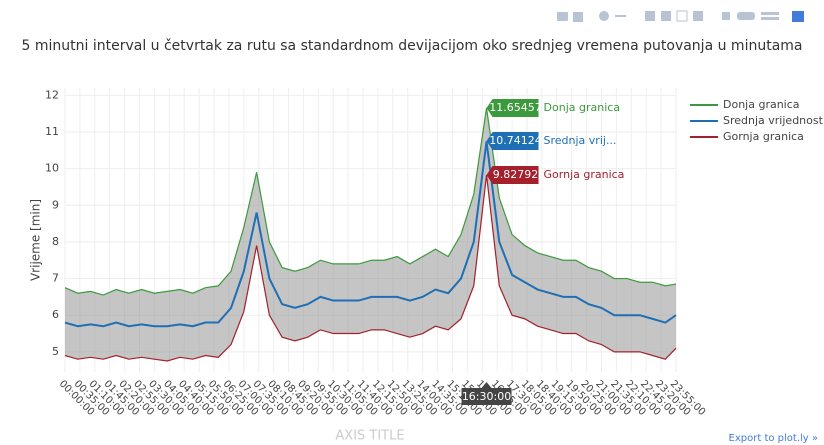 The width and height of the screenshot is (824, 445). I want to click on y-tick-label: 8, so click(55, 241).